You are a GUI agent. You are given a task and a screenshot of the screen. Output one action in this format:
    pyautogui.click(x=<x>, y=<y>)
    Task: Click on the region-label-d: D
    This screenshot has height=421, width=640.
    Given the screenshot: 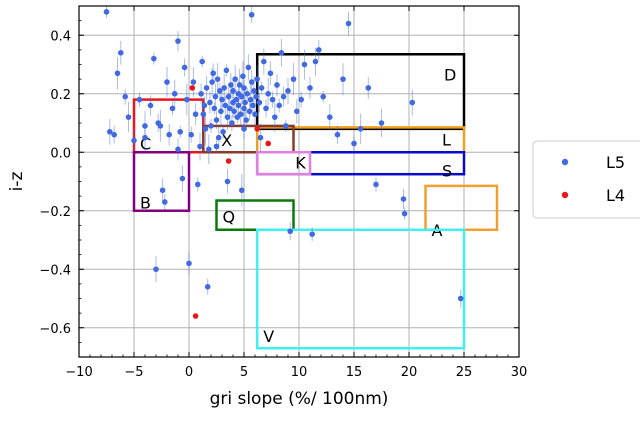 What is the action you would take?
    pyautogui.click(x=450, y=74)
    